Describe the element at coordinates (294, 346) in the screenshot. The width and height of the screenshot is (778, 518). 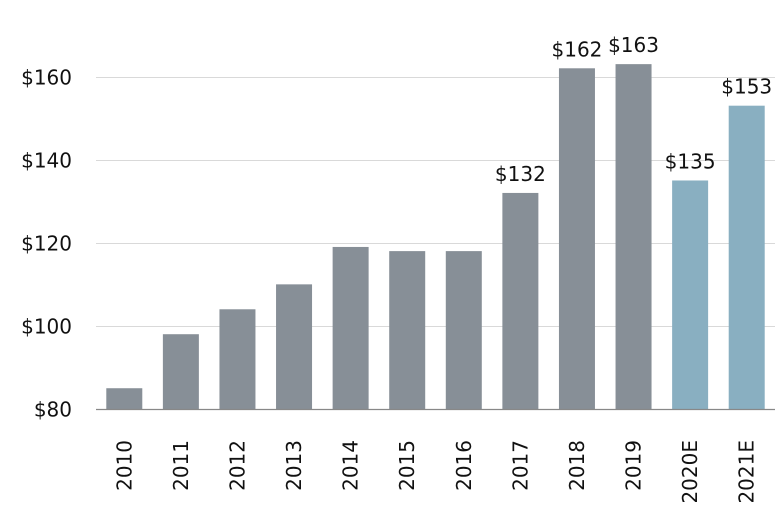
I see `bar-2013` at that location.